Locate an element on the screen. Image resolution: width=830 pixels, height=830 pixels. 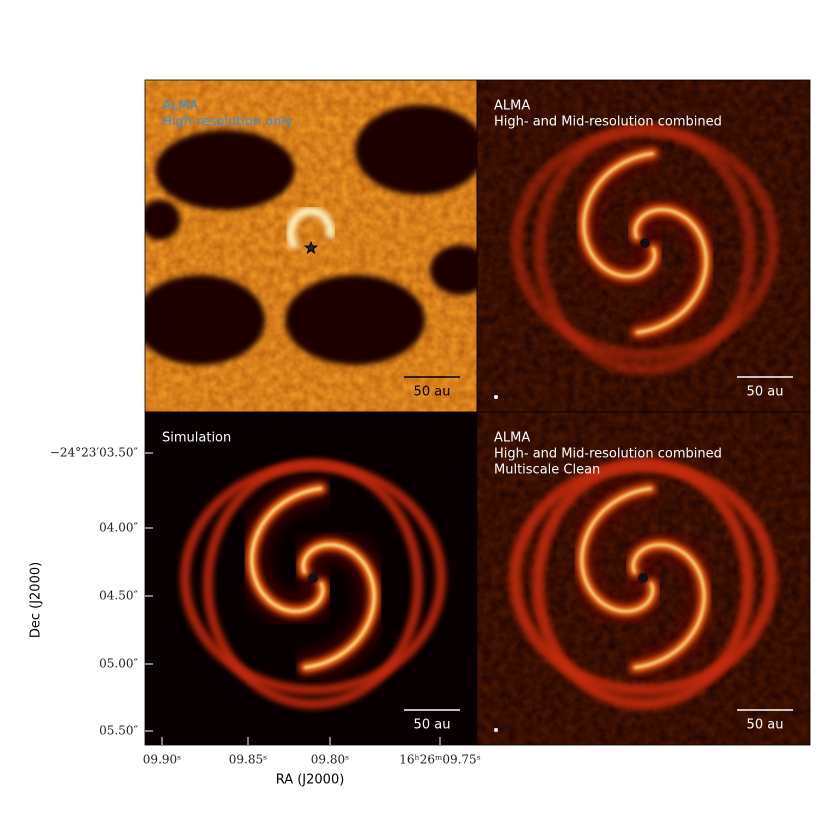
y-tick-label: 05.50″ is located at coordinates (118, 731).